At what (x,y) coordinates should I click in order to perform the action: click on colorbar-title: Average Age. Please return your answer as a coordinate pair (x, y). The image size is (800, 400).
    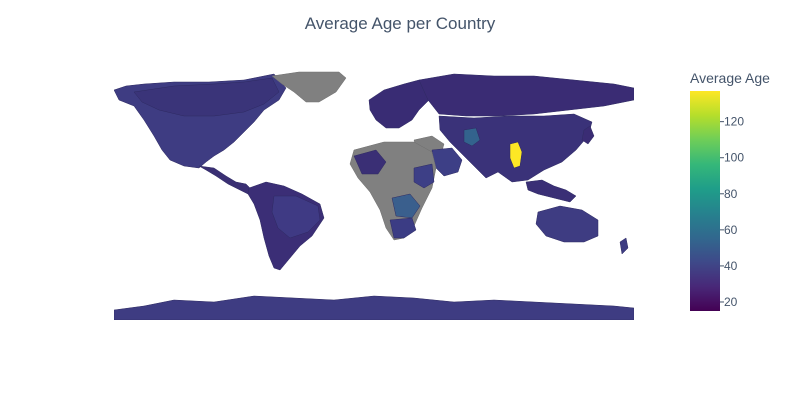
    Looking at the image, I should click on (730, 78).